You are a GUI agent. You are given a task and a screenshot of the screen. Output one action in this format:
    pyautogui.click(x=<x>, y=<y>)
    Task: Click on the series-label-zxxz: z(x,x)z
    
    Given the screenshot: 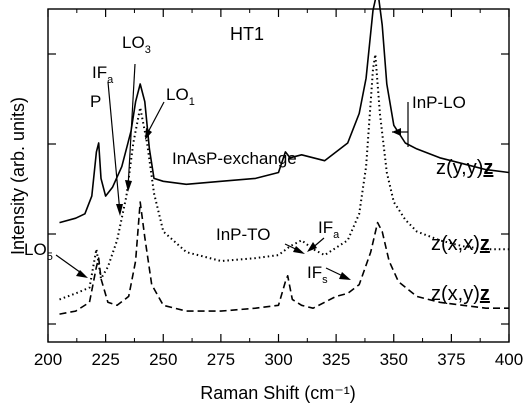 What is the action you would take?
    pyautogui.click(x=460, y=244)
    